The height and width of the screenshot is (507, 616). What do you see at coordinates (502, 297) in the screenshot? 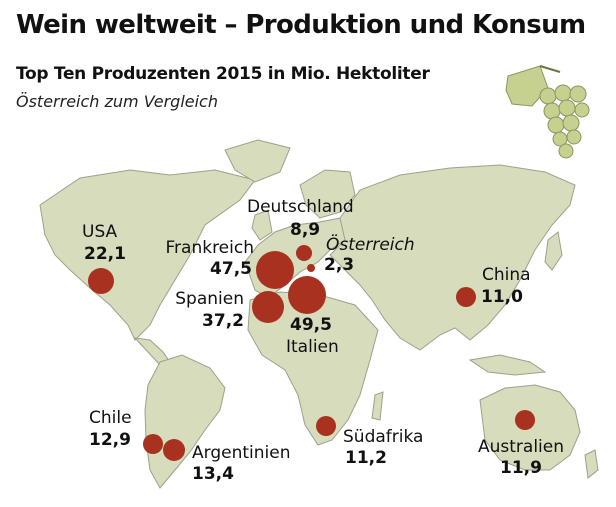
I see `label-china-value: 11,0` at bounding box center [502, 297].